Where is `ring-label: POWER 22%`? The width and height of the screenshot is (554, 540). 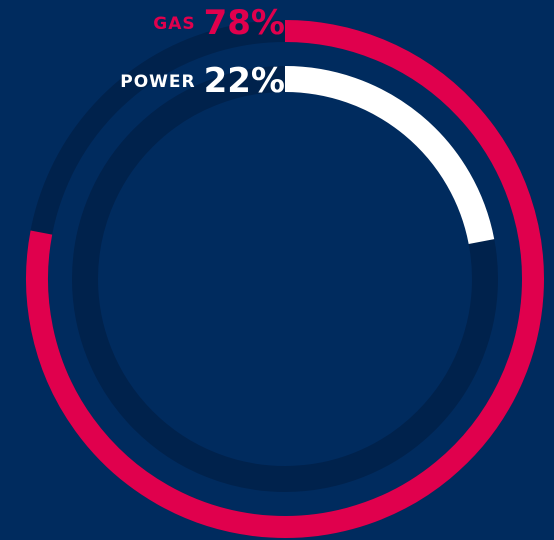 ring-label: POWER 22% is located at coordinates (202, 81).